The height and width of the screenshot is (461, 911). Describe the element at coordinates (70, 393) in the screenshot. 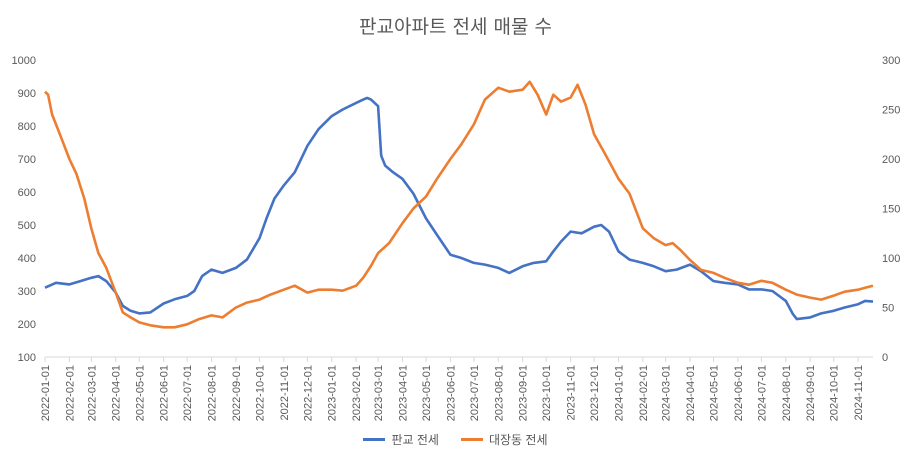

I see `x-tick-label: 2022-02-01` at that location.